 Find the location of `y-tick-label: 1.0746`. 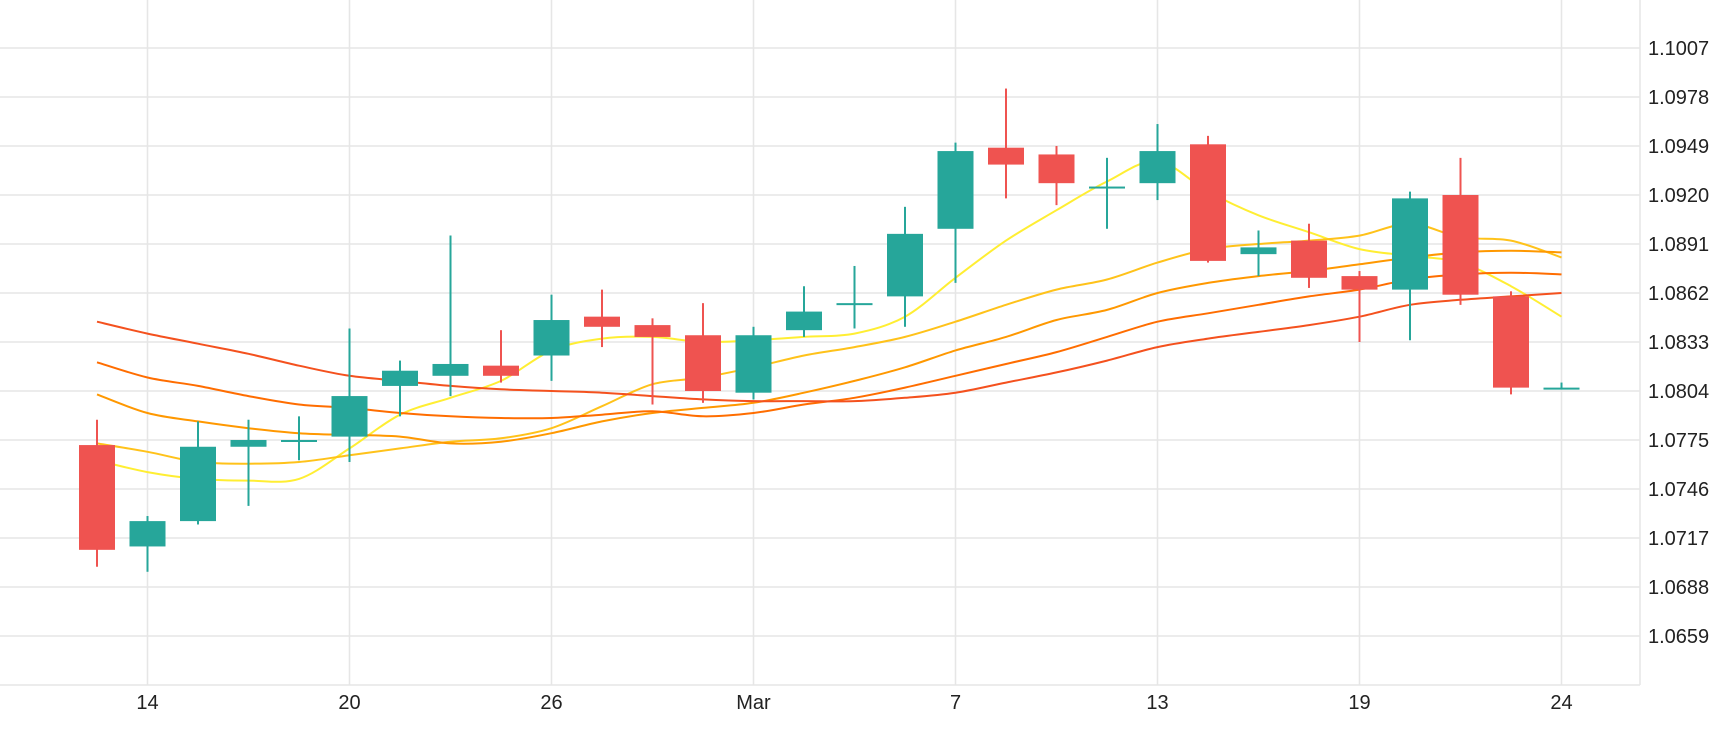

y-tick-label: 1.0746 is located at coordinates (1678, 490).